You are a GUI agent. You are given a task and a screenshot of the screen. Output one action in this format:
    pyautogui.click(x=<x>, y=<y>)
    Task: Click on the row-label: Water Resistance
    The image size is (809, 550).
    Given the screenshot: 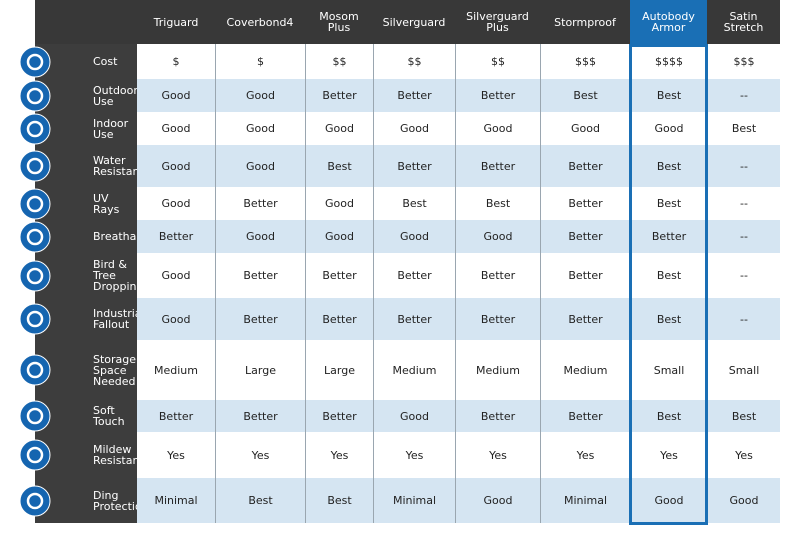 What is the action you would take?
    pyautogui.click(x=93, y=166)
    